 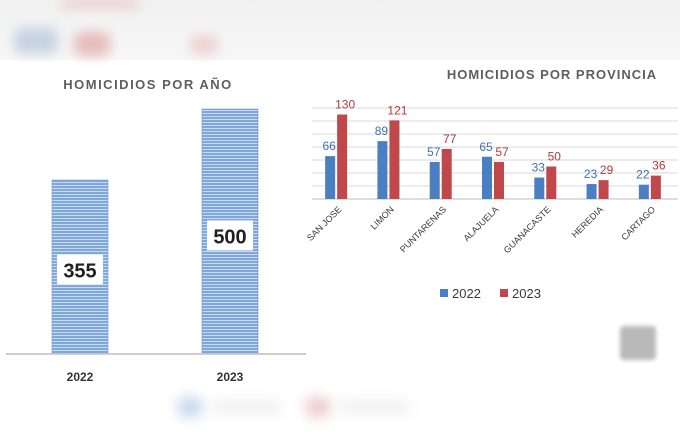 I want to click on blurred-header-band, so click(x=340, y=30).